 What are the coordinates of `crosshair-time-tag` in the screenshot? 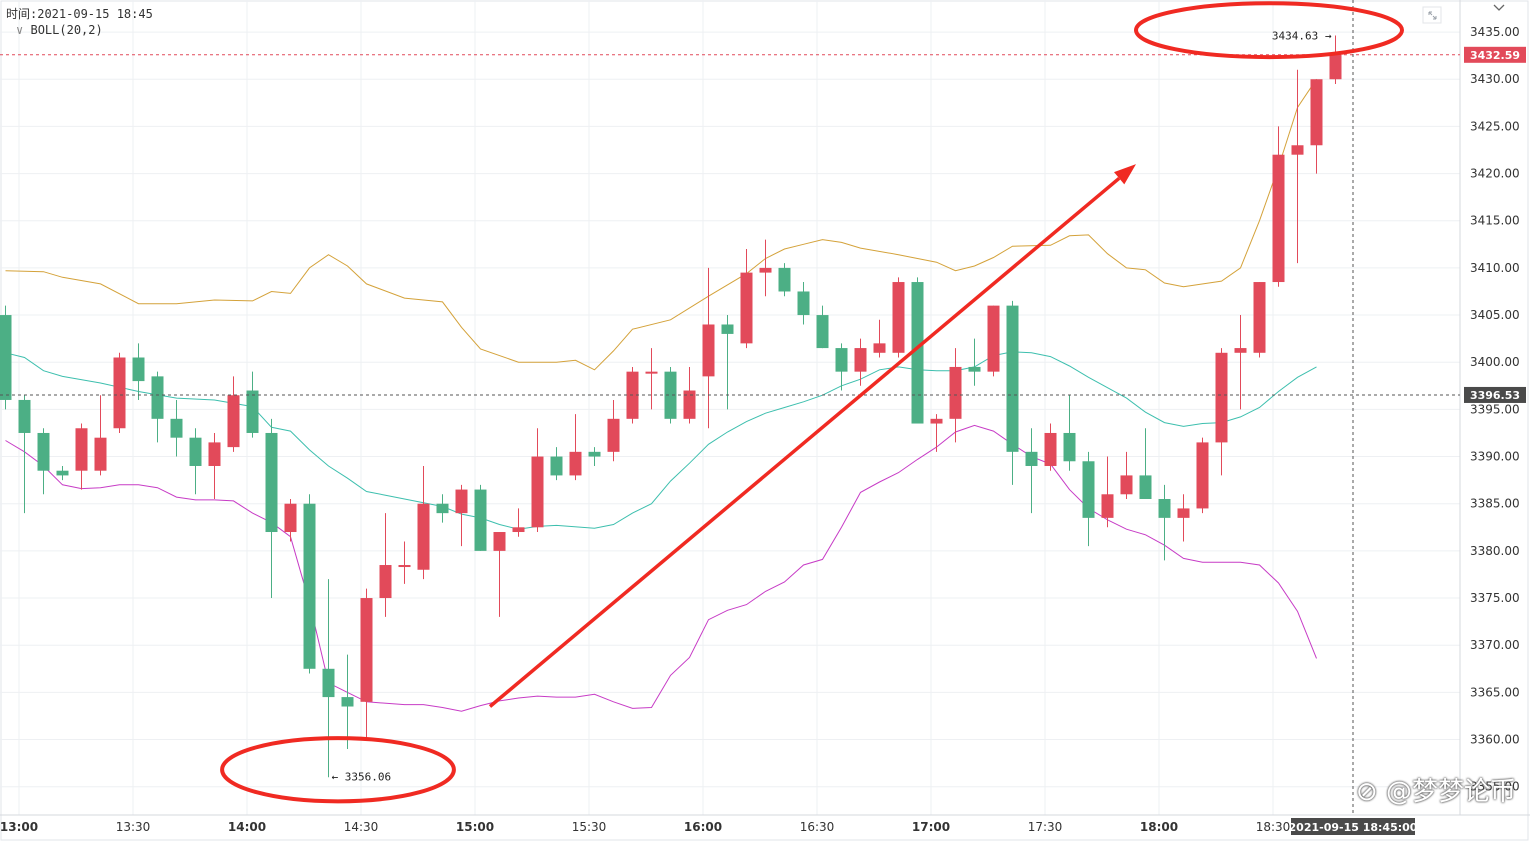 It's located at (1353, 826).